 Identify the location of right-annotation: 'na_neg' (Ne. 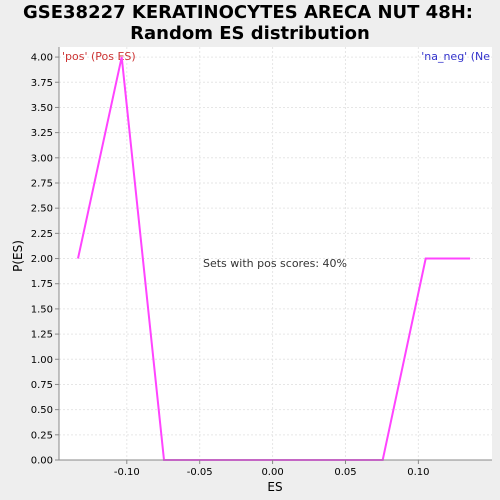
(455, 56).